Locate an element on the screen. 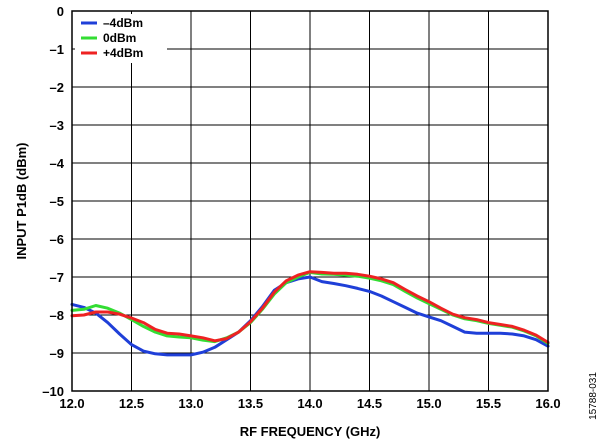  y-tick-label: –6 is located at coordinates (57, 239).